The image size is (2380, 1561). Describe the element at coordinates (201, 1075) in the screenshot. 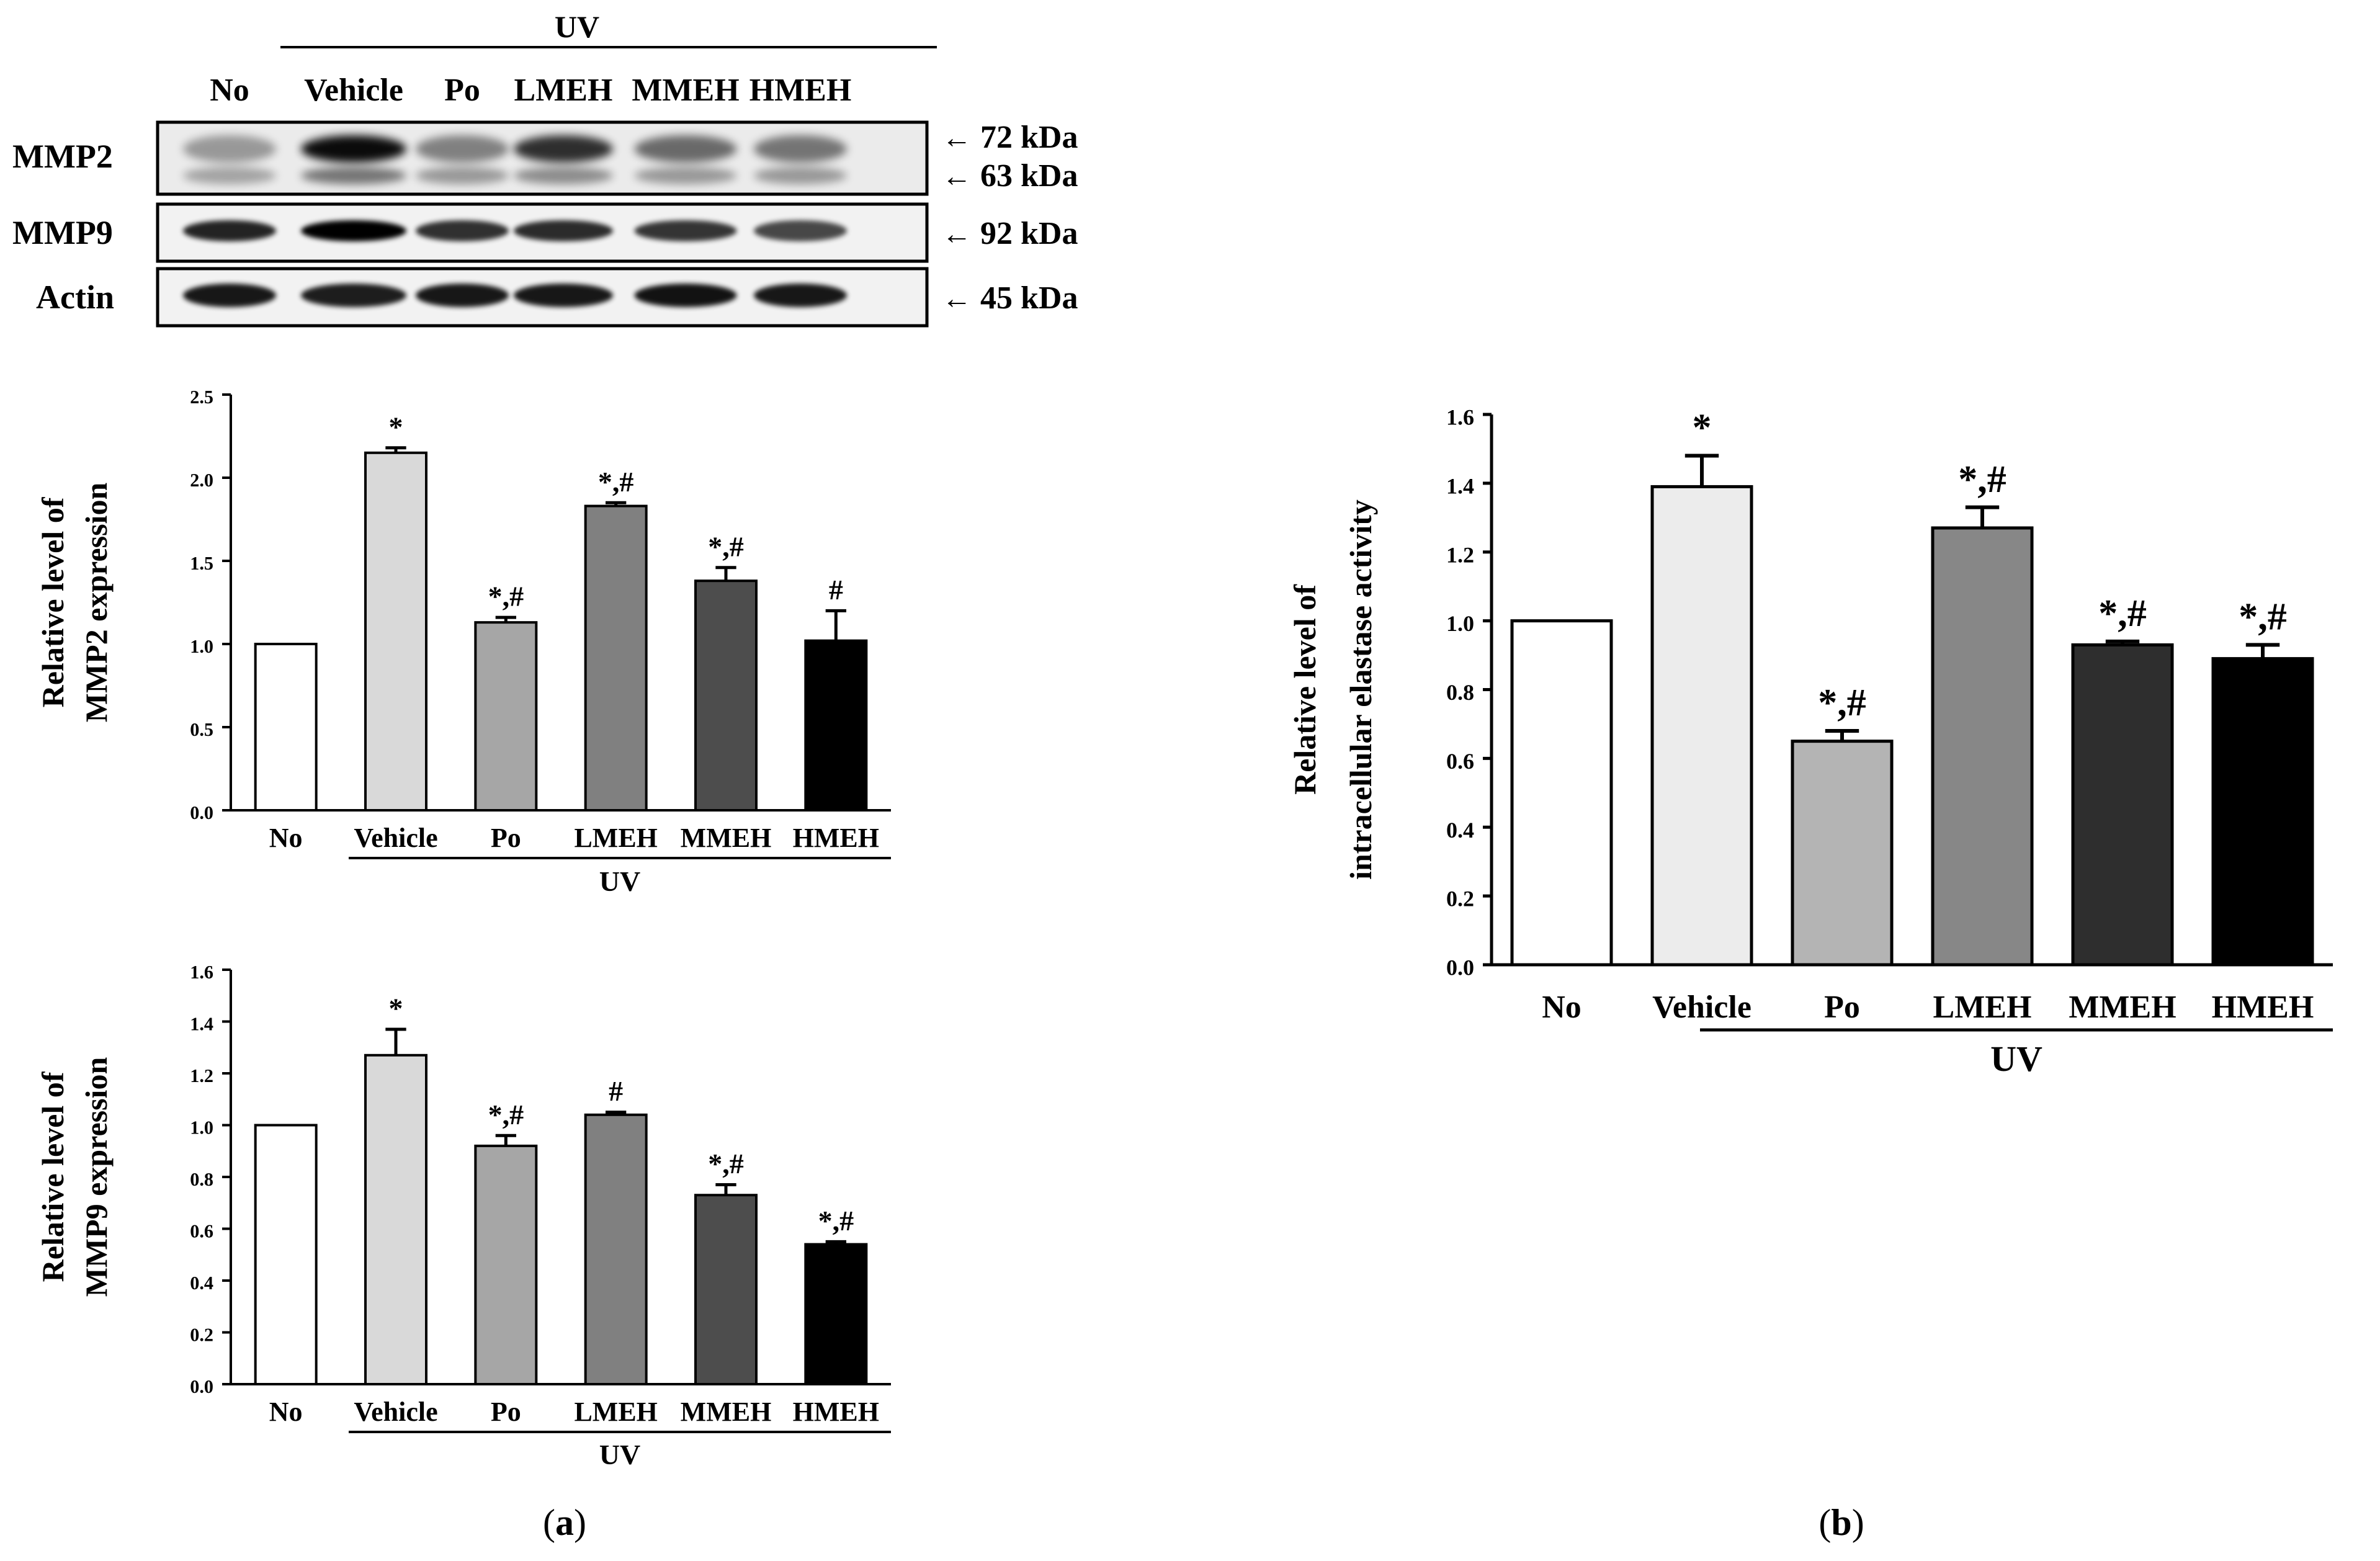

I see `mmp9-ytick-label-6: 1.2` at that location.